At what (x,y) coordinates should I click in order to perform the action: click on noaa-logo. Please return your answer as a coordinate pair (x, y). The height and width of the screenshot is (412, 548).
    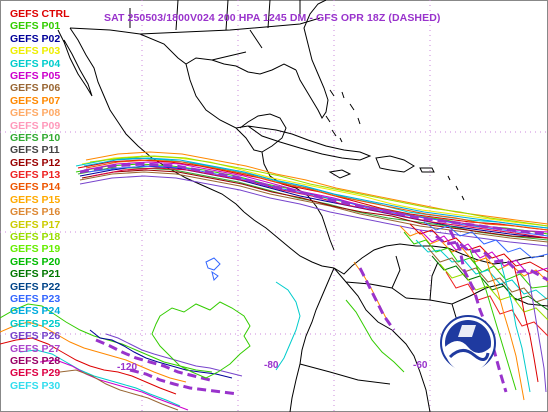
    Looking at the image, I should click on (468, 343).